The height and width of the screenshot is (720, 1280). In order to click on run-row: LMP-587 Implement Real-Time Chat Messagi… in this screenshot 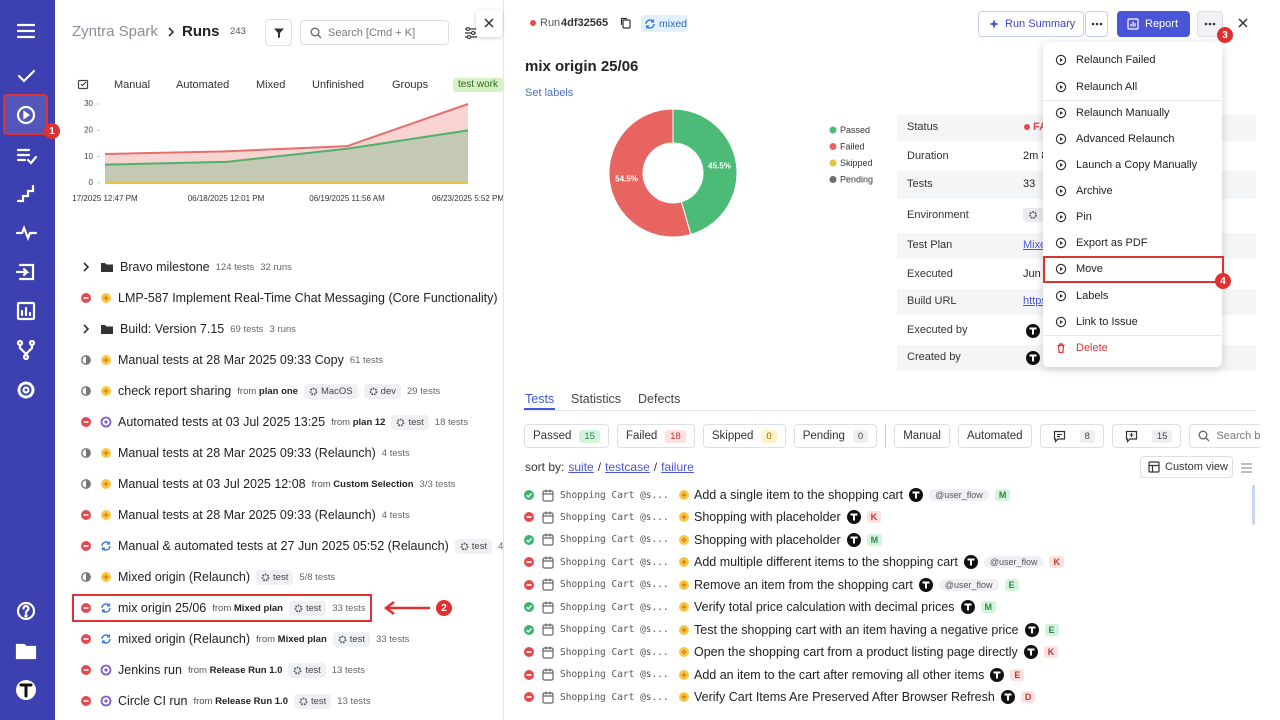, I will do `click(292, 298)`.